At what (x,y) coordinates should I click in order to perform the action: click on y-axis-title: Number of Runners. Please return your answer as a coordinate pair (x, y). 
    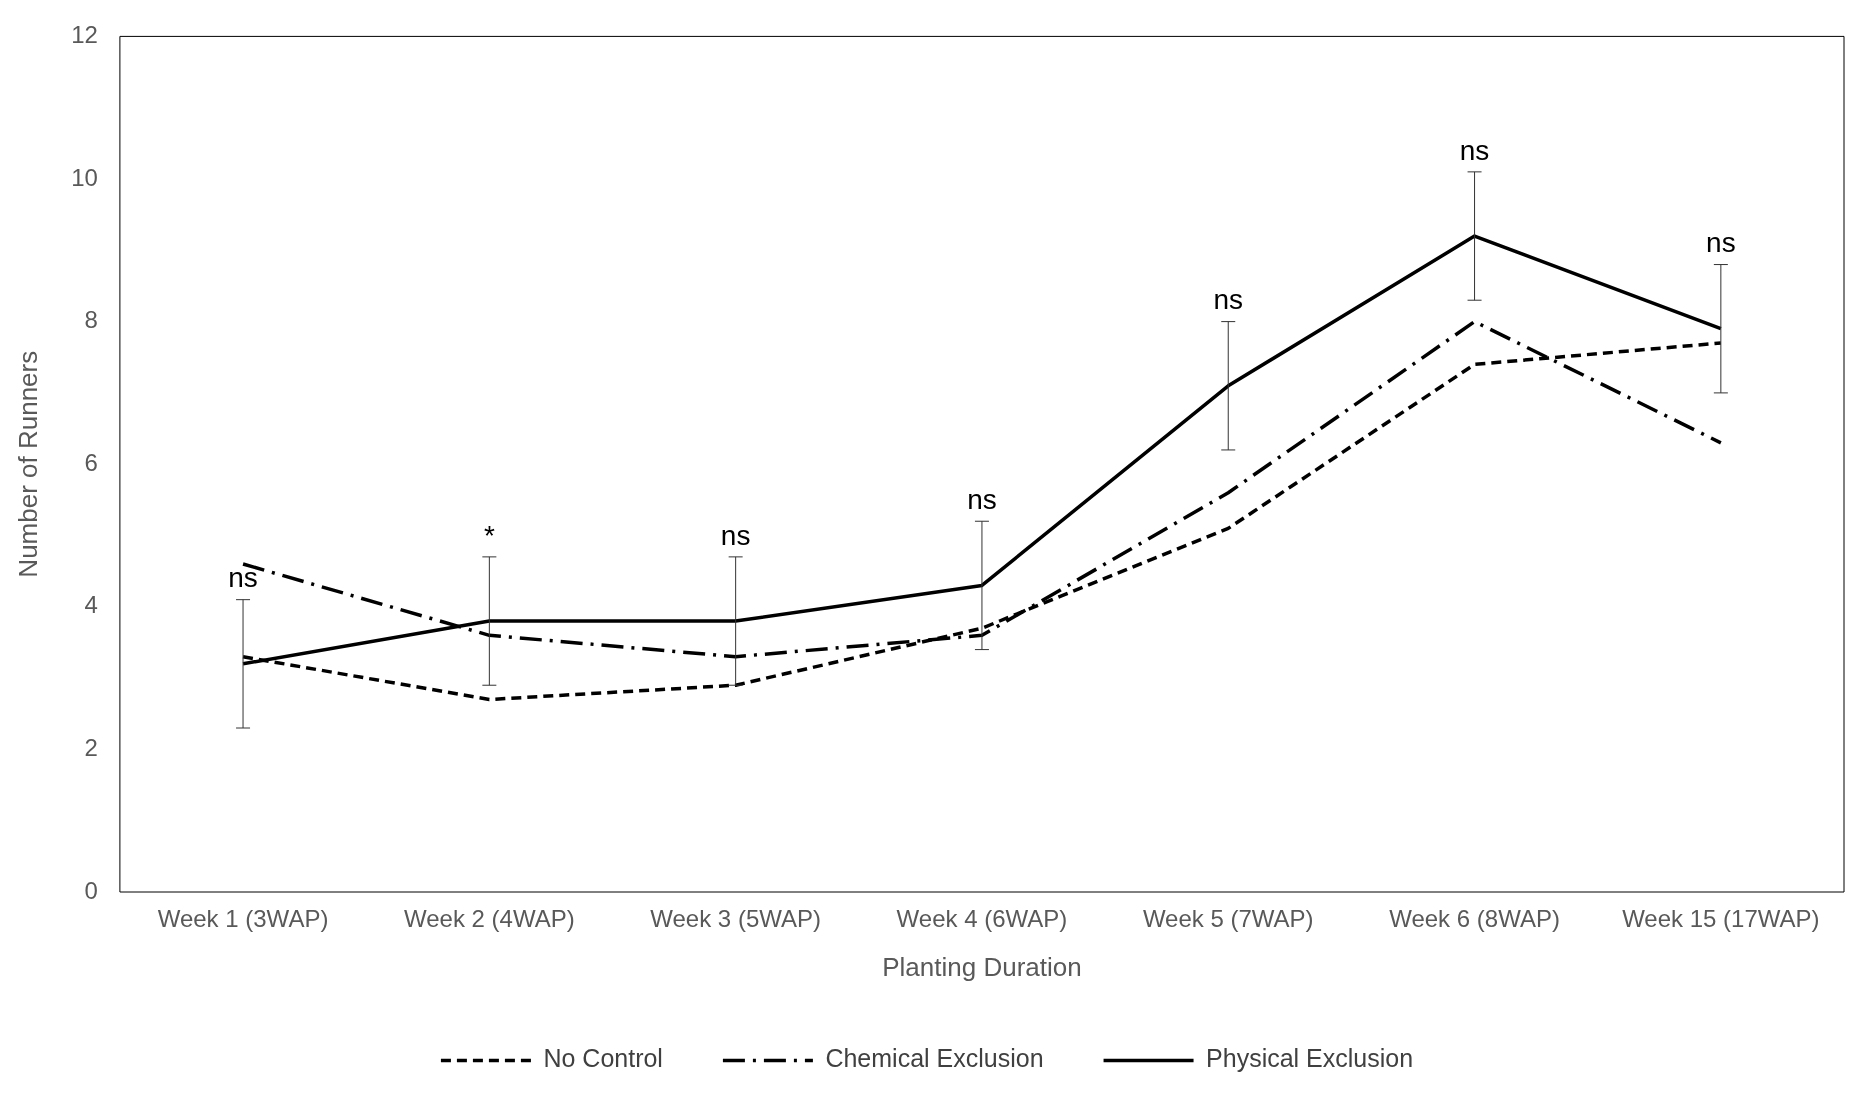
    Looking at the image, I should click on (27, 464).